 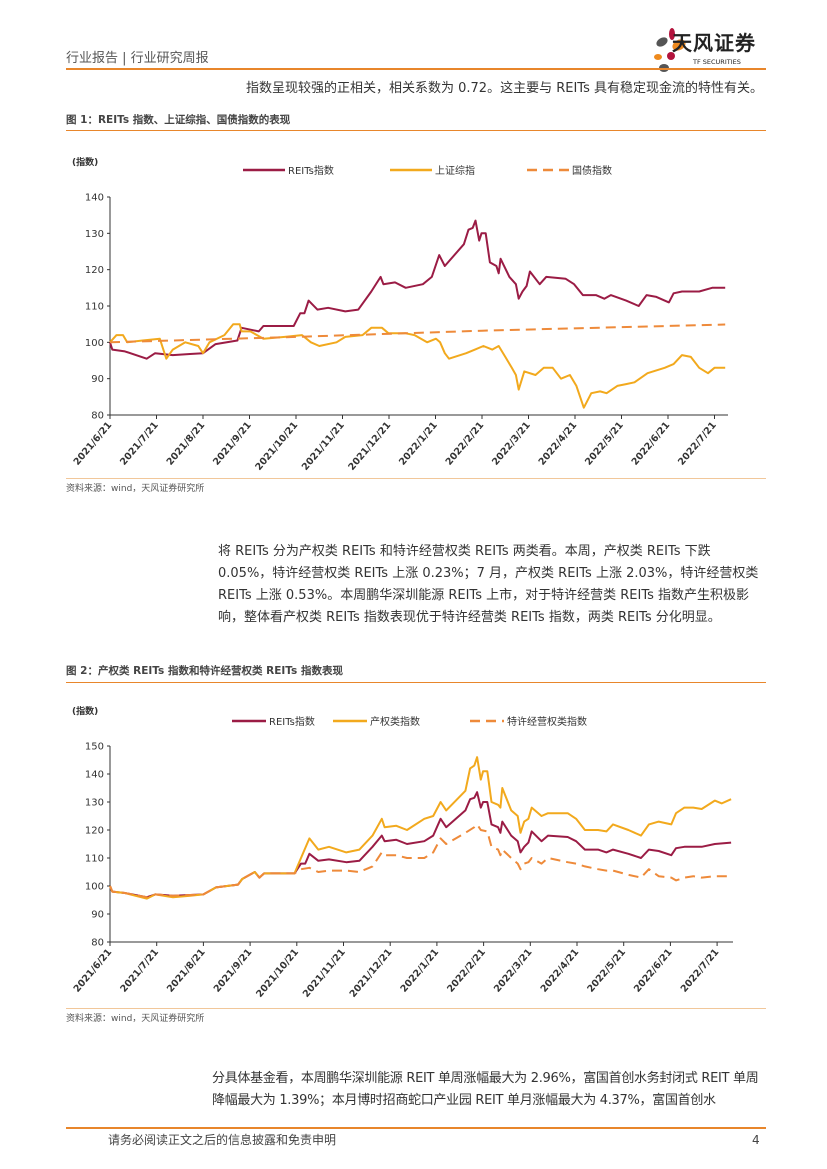 What do you see at coordinates (186, 971) in the screenshot?
I see `x-tick-label: 2021/8/21` at bounding box center [186, 971].